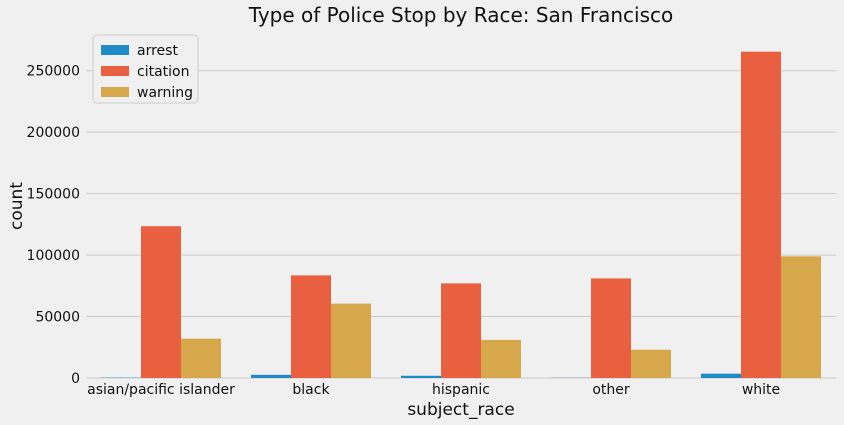  Describe the element at coordinates (761, 390) in the screenshot. I see `x-tick-label: white` at that location.